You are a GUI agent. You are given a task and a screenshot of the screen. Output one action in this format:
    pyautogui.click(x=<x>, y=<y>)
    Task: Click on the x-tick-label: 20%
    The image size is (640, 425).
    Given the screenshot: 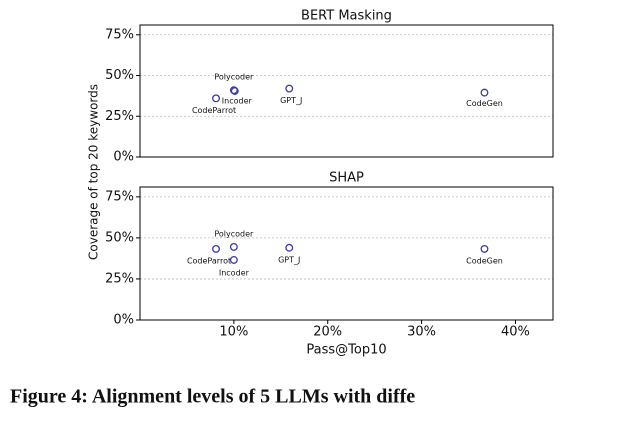 What is the action you would take?
    pyautogui.click(x=327, y=332)
    